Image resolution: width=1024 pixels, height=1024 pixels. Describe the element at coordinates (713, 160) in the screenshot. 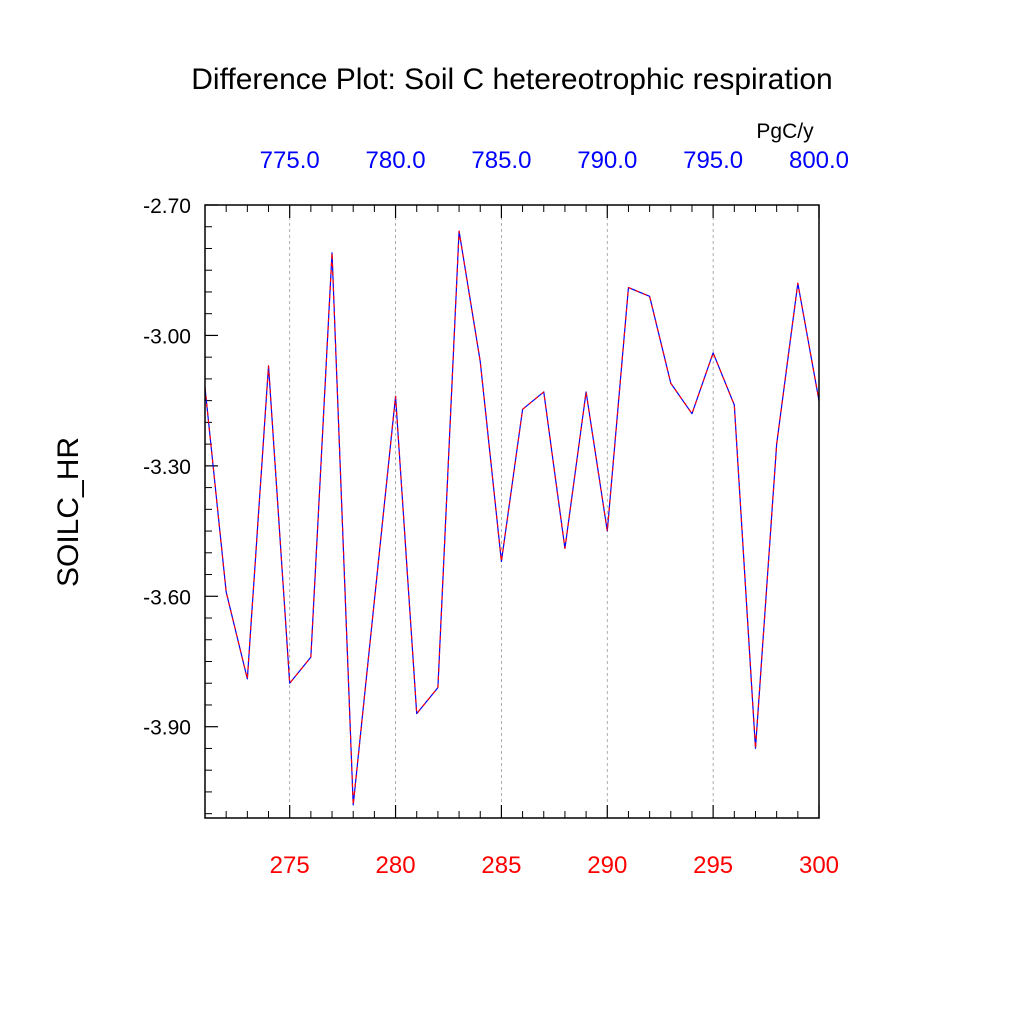

I see `x-tick-label-top: 795.0` at that location.